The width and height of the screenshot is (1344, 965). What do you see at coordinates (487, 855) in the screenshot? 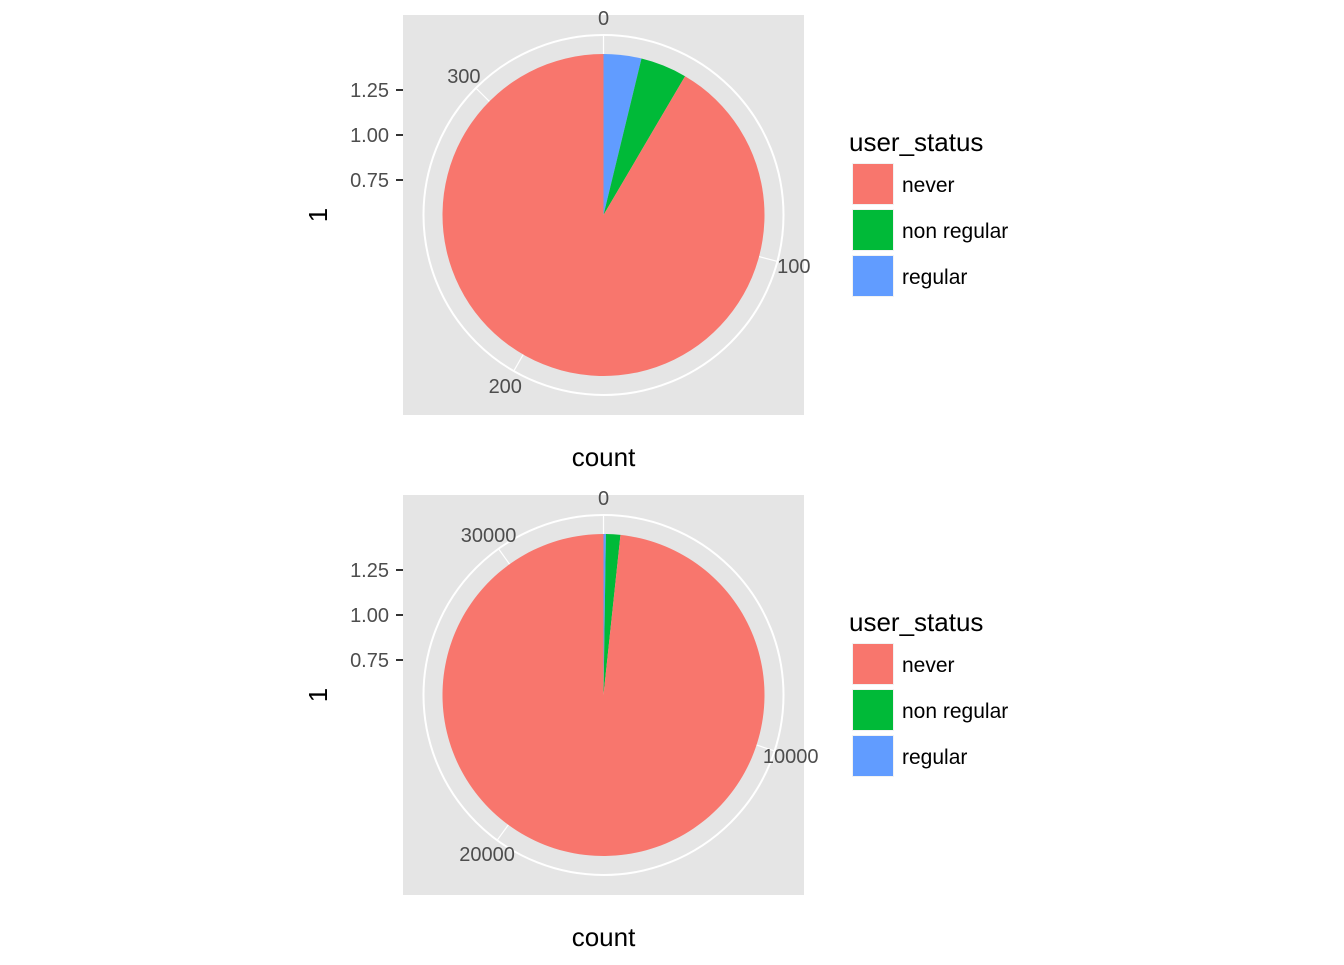
I see `theta-tick-label: 20000` at bounding box center [487, 855].